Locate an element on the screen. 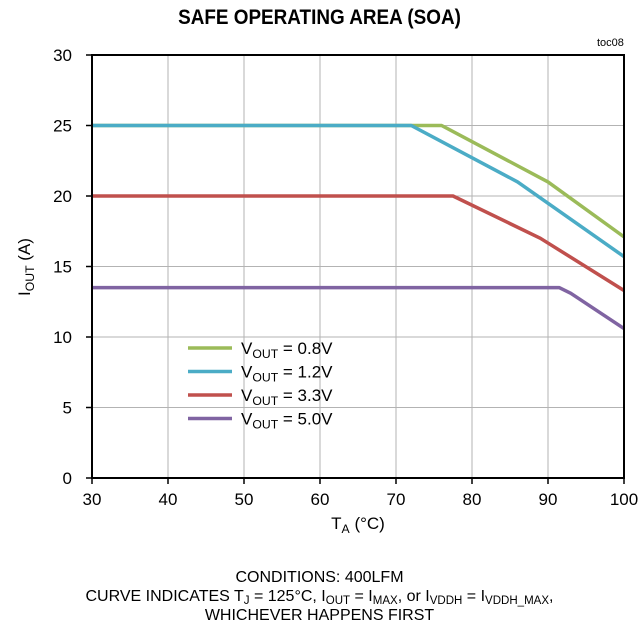  y-tick-label: 0 is located at coordinates (67, 478).